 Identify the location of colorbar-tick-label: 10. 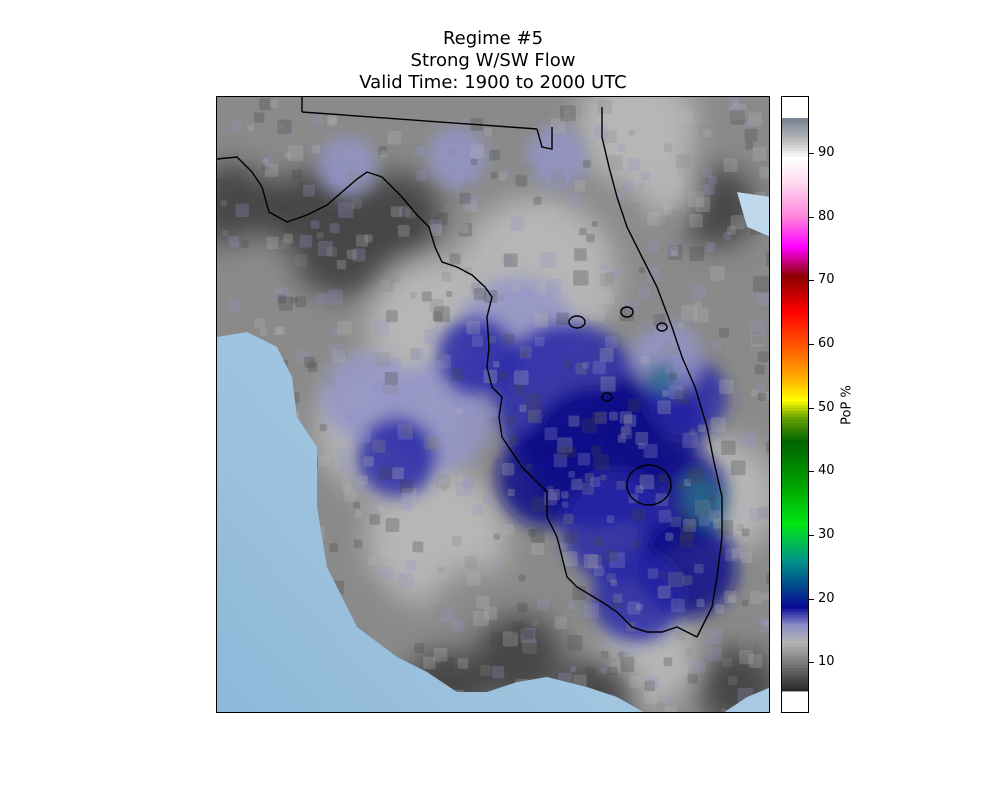
(826, 662).